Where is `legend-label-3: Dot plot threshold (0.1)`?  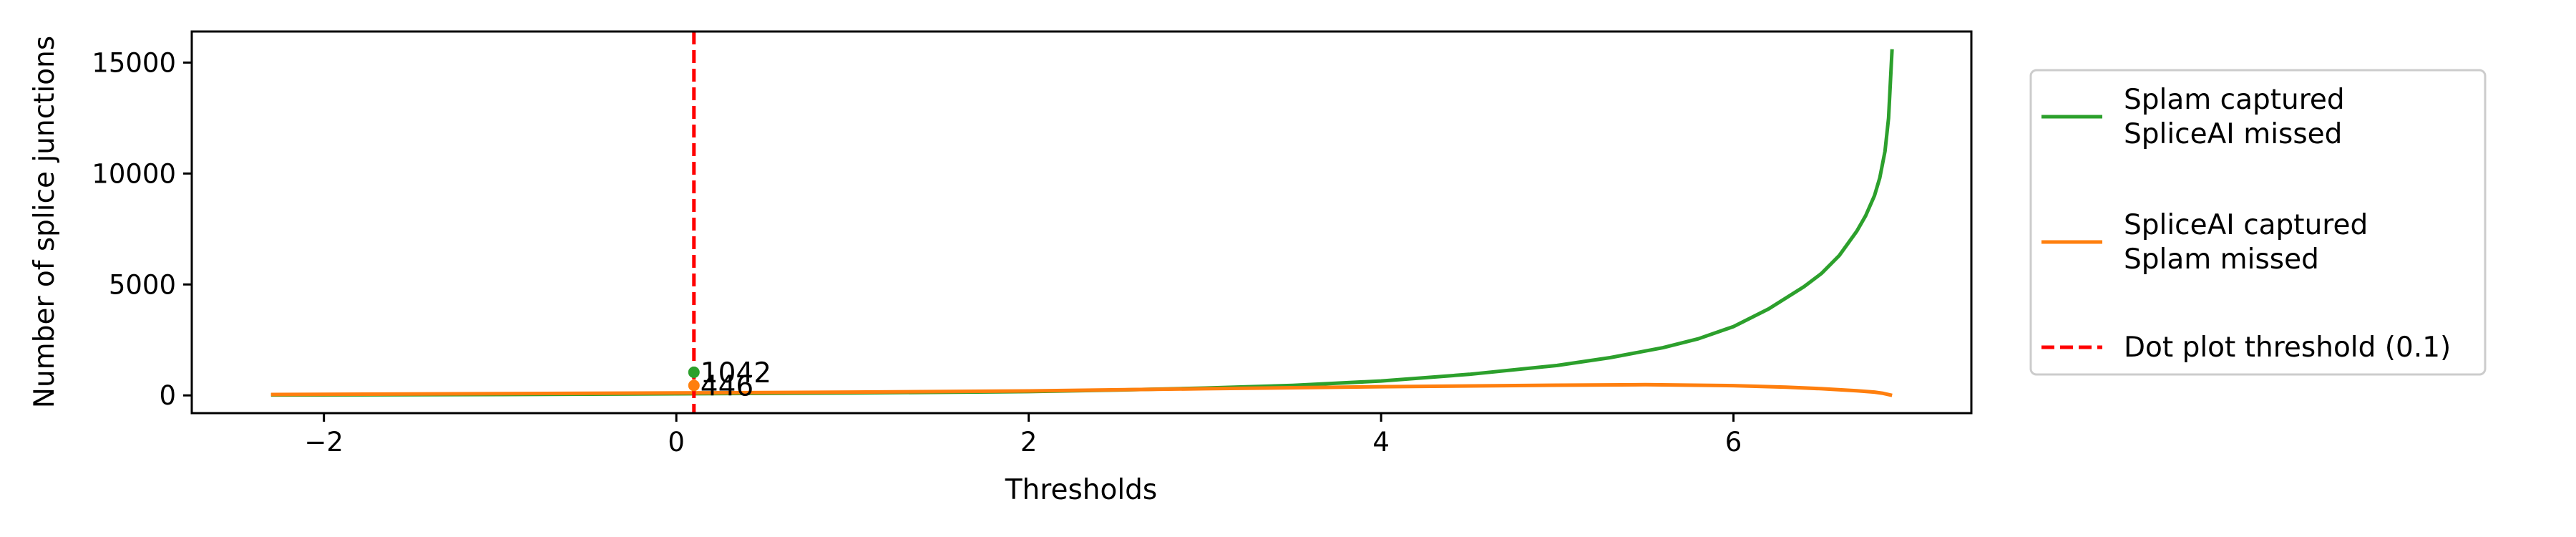 legend-label-3: Dot plot threshold (0.1) is located at coordinates (2287, 348).